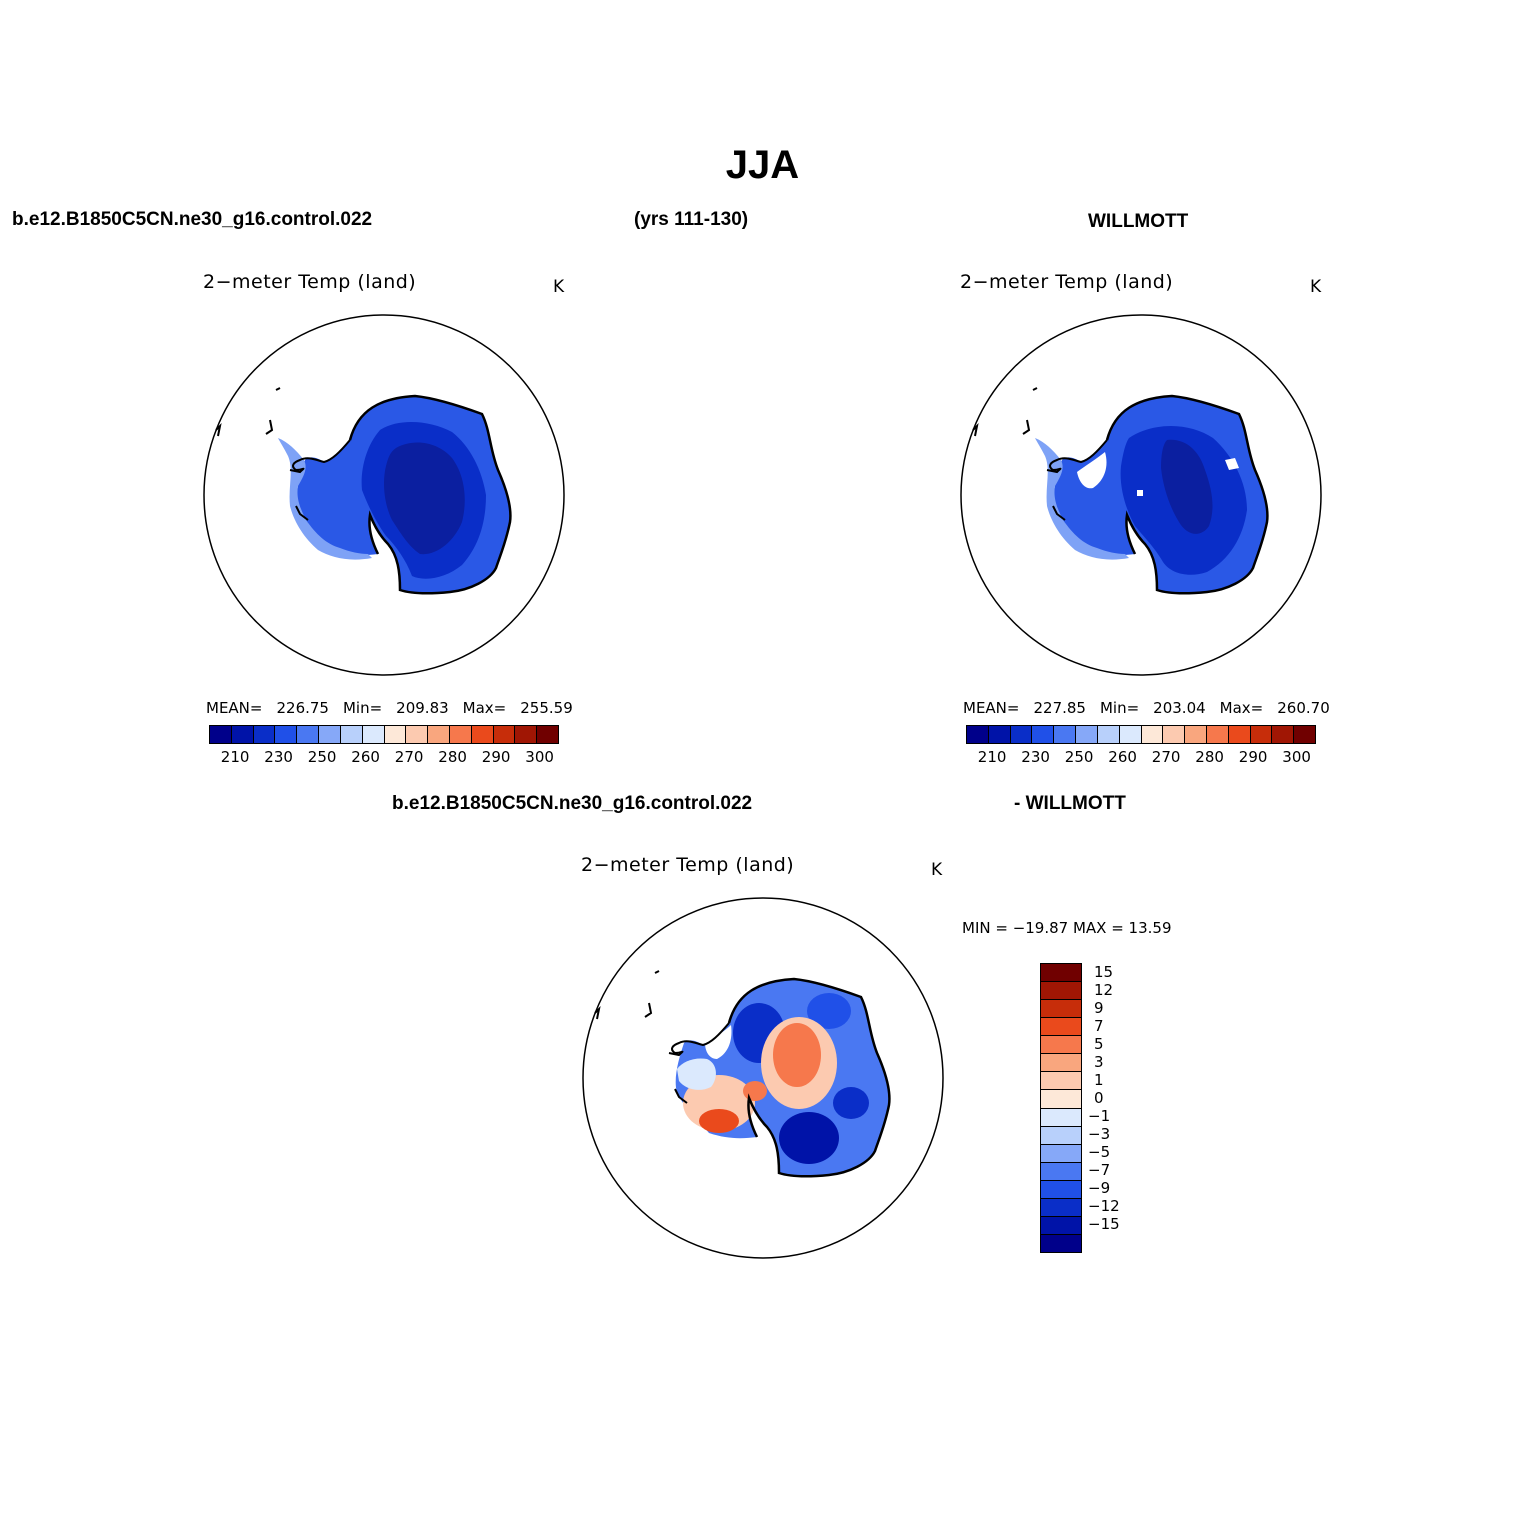 The image size is (1525, 1525). What do you see at coordinates (1070, 803) in the screenshot?
I see `diff-obs-name-header: - WILLMOTT` at bounding box center [1070, 803].